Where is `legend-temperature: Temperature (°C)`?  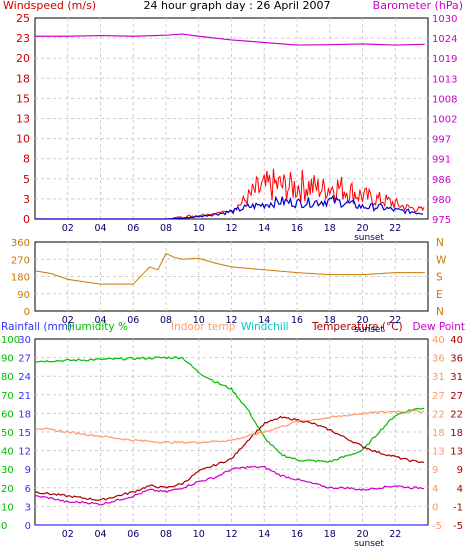 legend-temperature: Temperature (°C) is located at coordinates (357, 327).